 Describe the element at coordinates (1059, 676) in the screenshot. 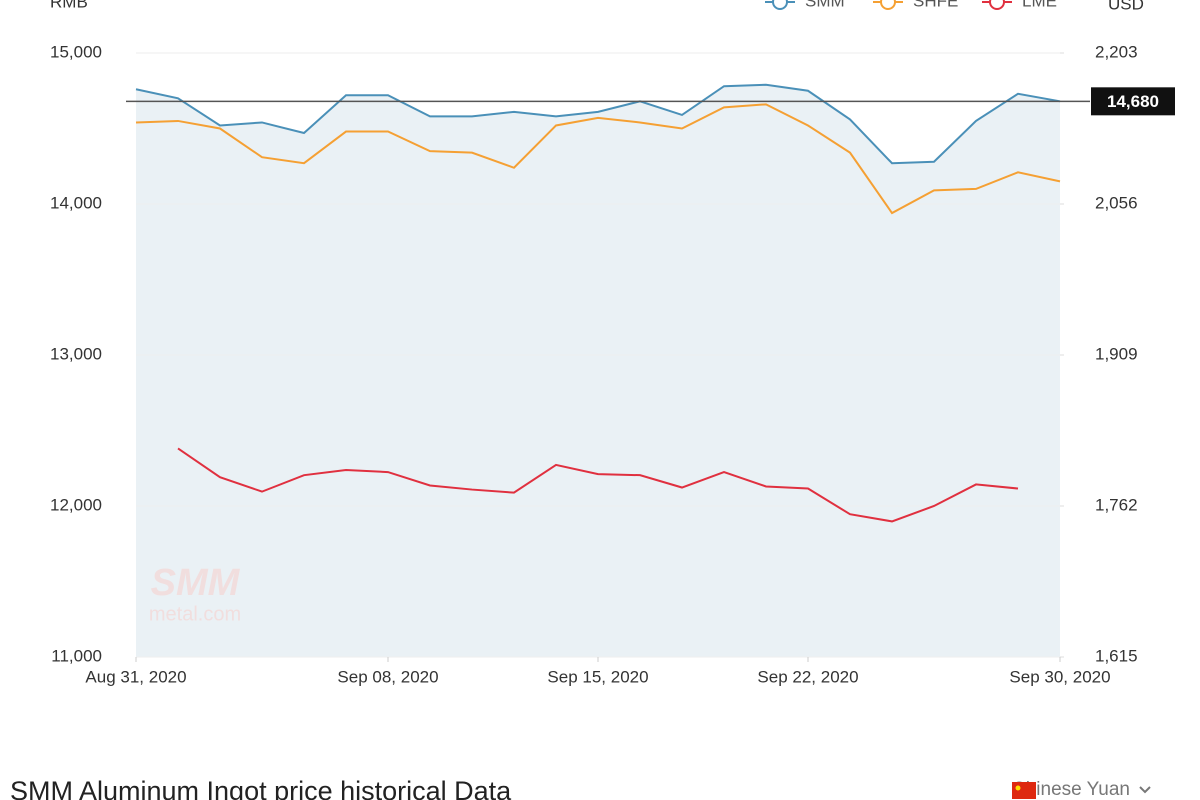

I see `x-tick-label: Sep 30, 2020` at that location.